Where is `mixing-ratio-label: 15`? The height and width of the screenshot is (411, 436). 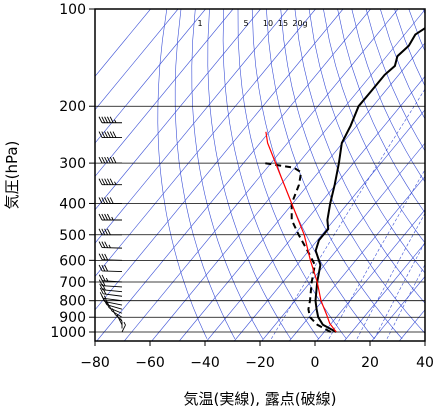
mixing-ratio-label: 15 is located at coordinates (283, 23).